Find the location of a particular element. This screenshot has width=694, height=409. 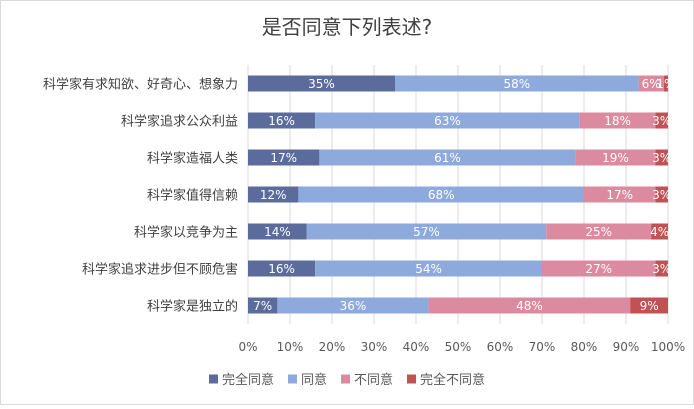

data-label: 58% is located at coordinates (516, 84).